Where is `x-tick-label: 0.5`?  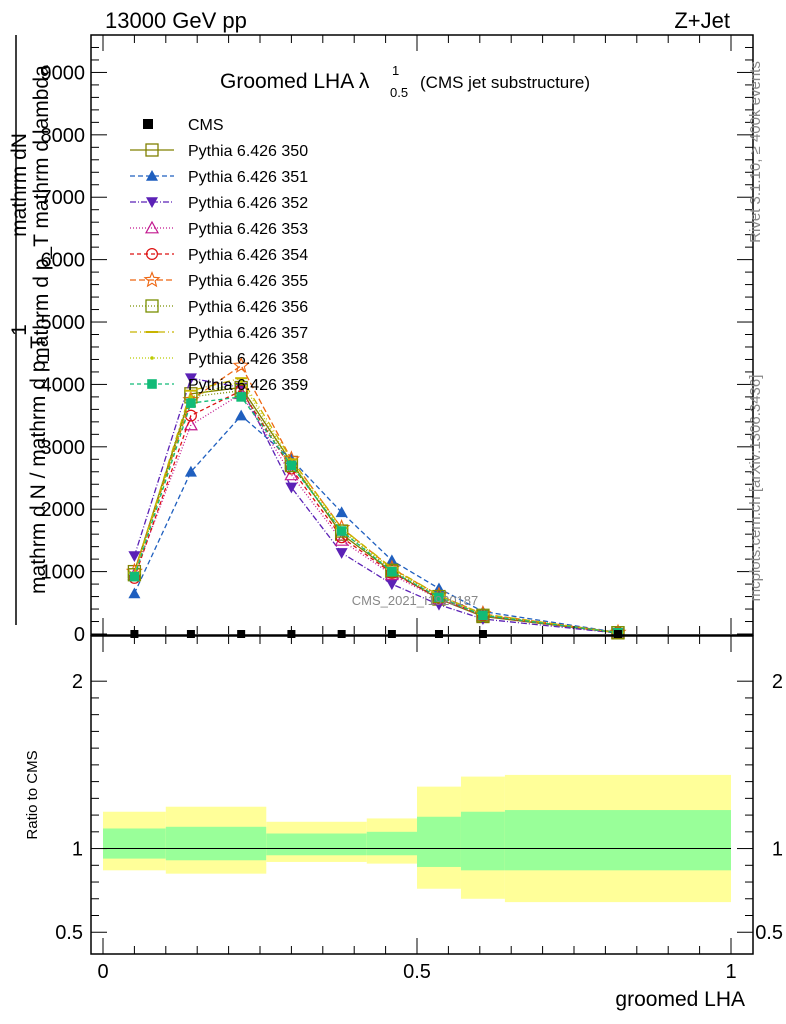 x-tick-label: 0.5 is located at coordinates (417, 972).